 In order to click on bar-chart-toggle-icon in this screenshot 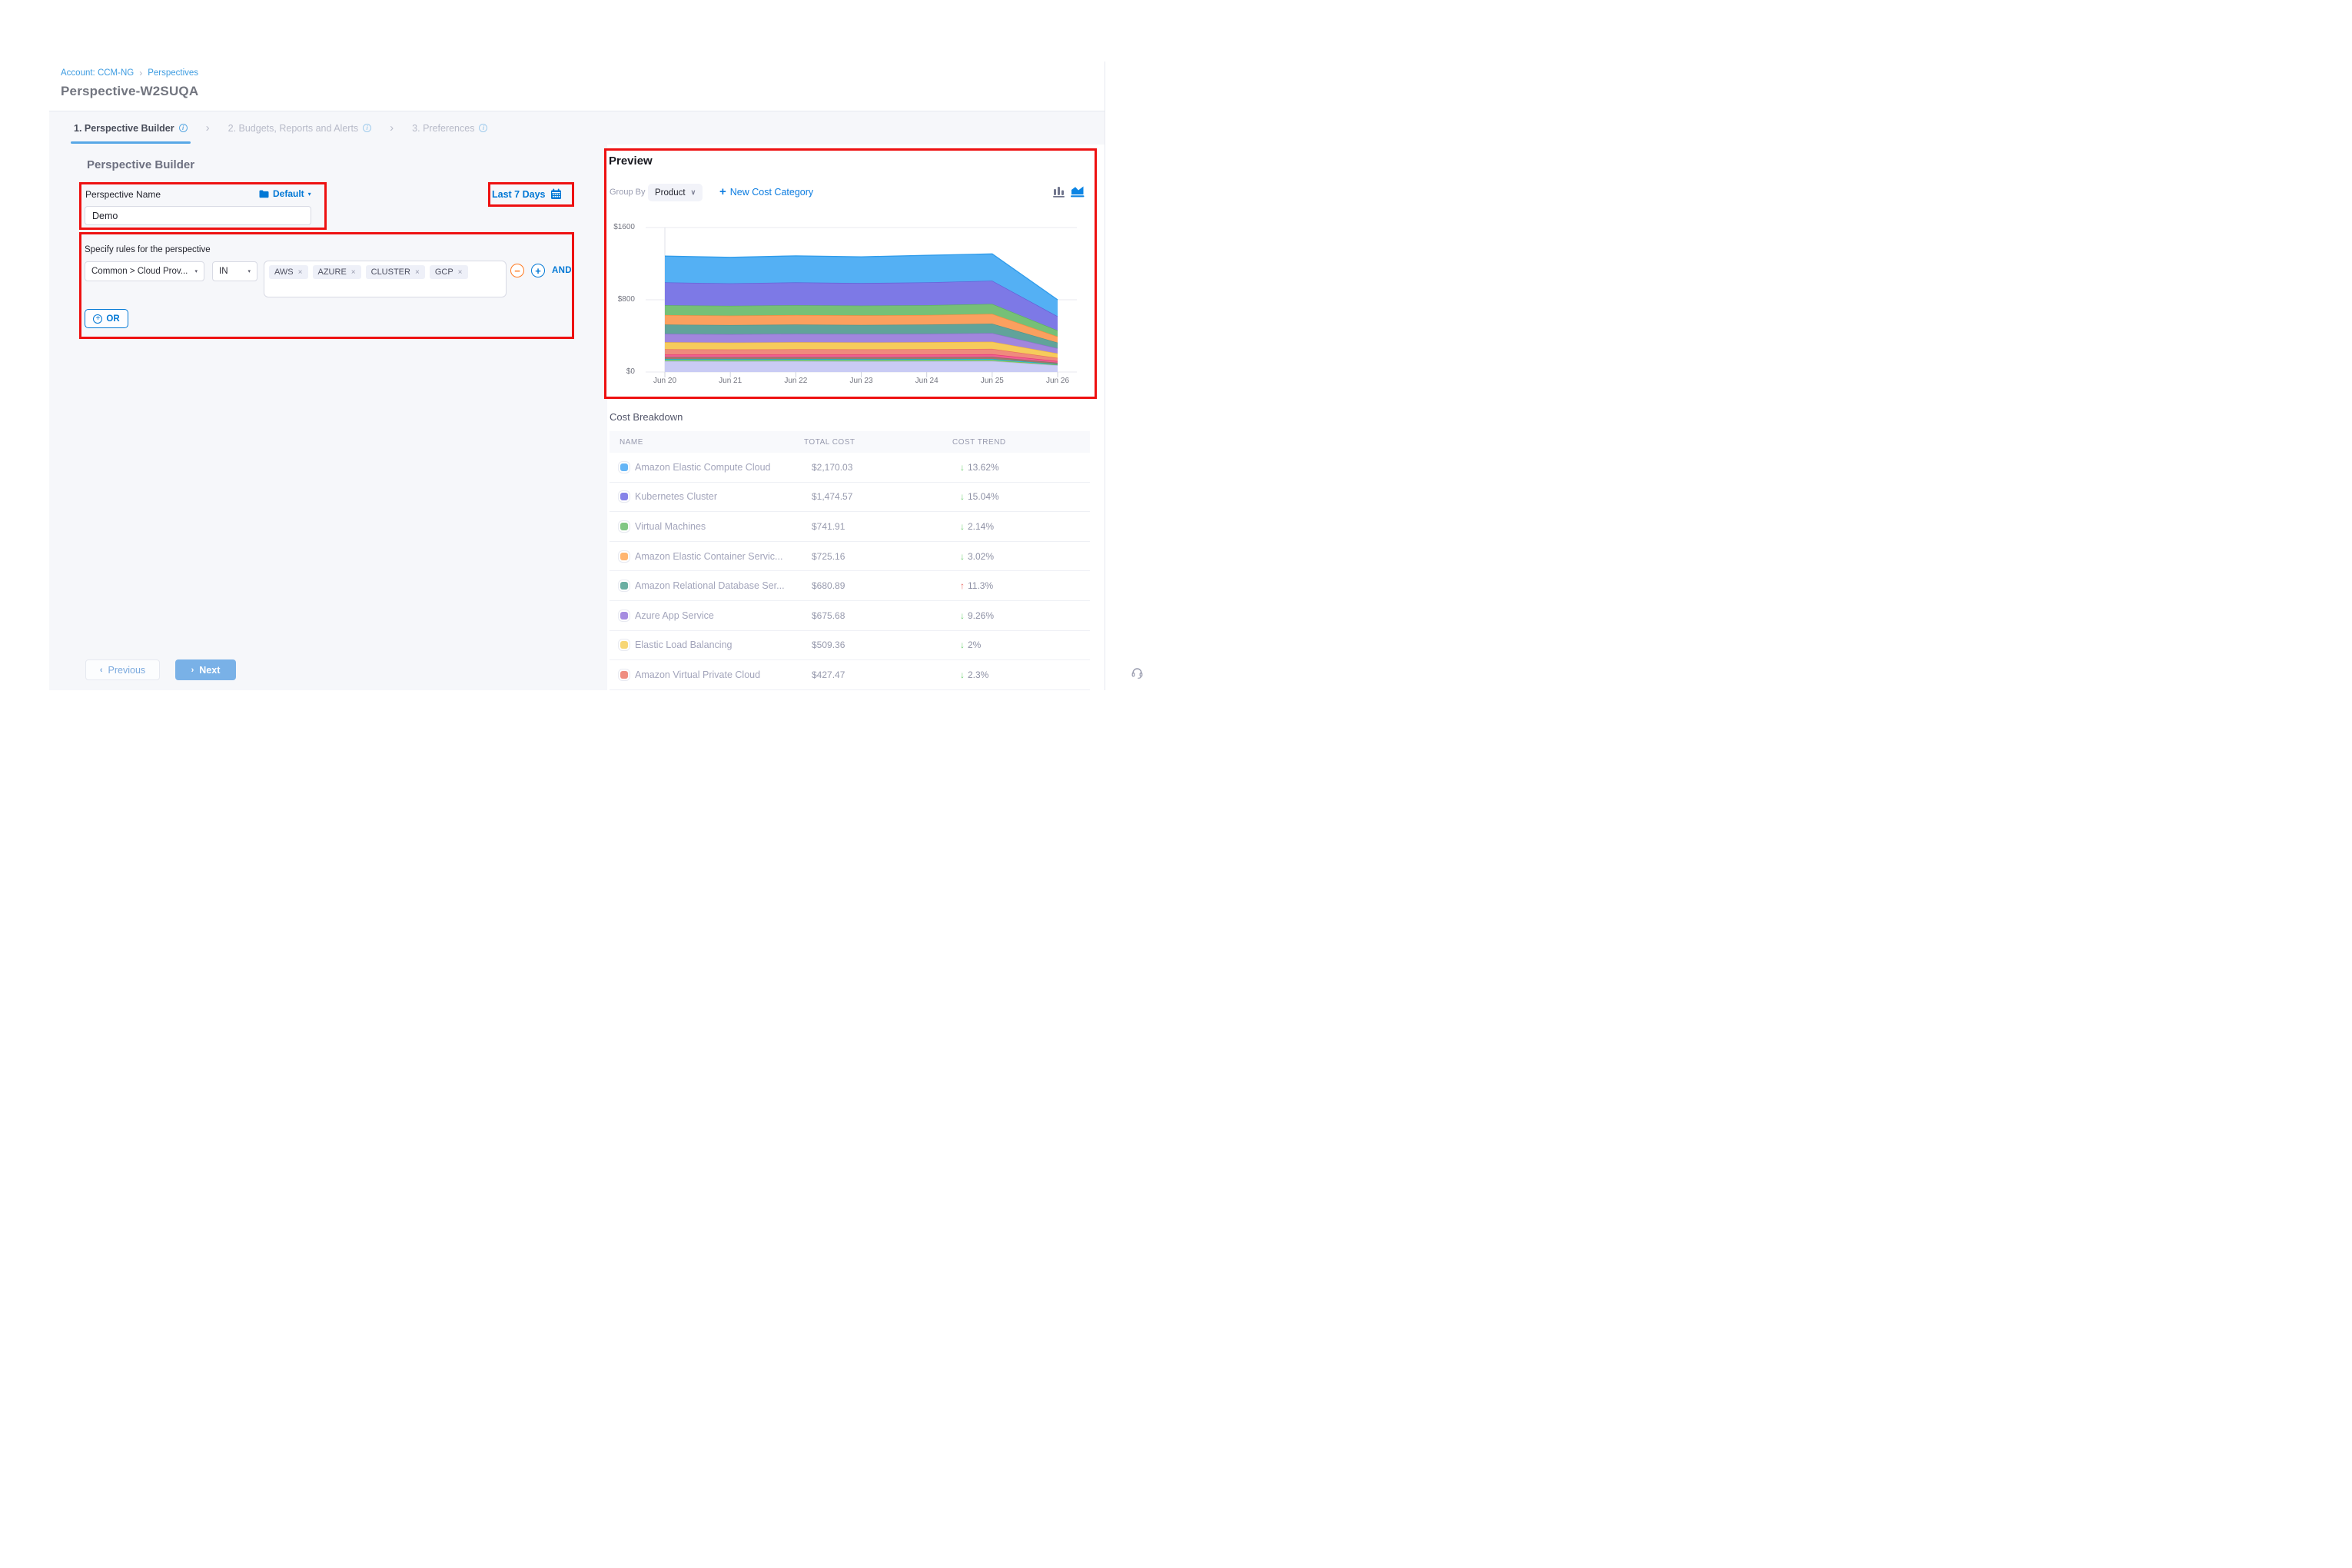, I will do `click(1059, 192)`.